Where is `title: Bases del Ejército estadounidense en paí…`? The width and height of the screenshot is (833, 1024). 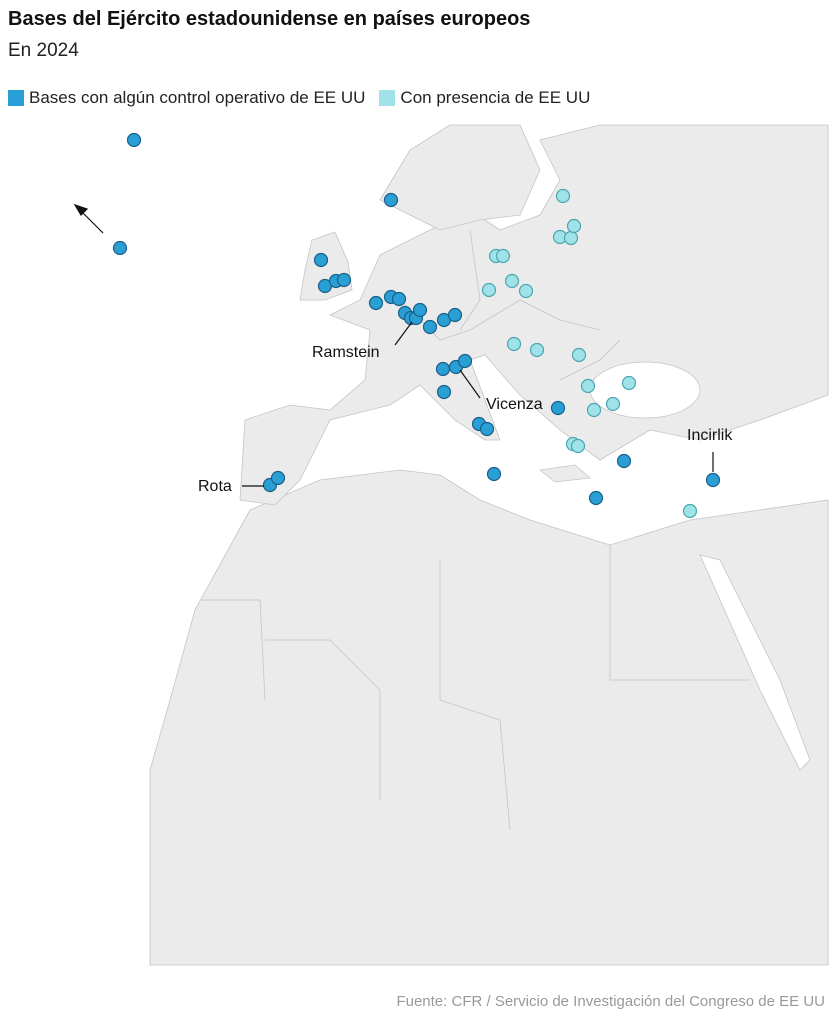 title: Bases del Ejército estadounidense en paí… is located at coordinates (269, 19).